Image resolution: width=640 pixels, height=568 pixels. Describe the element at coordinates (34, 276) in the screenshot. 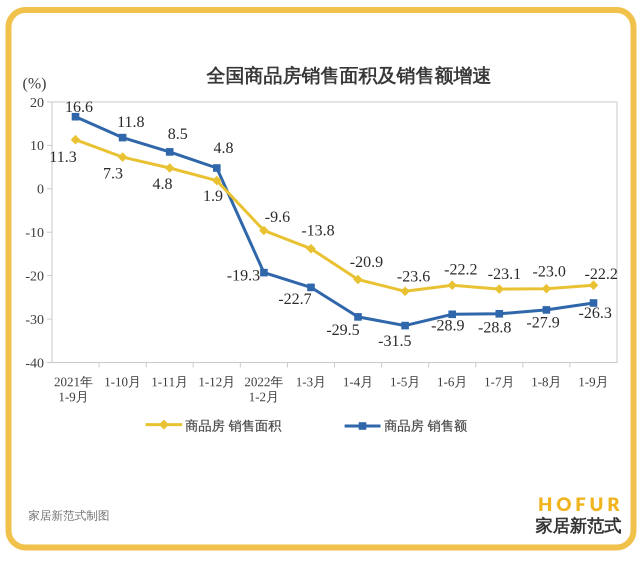

I see `svg-text: -20` at that location.